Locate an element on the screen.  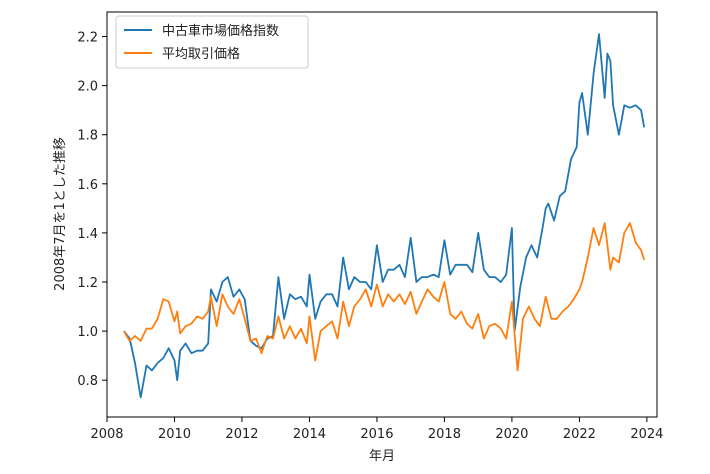
x-tick-label: 2024 is located at coordinates (646, 434).